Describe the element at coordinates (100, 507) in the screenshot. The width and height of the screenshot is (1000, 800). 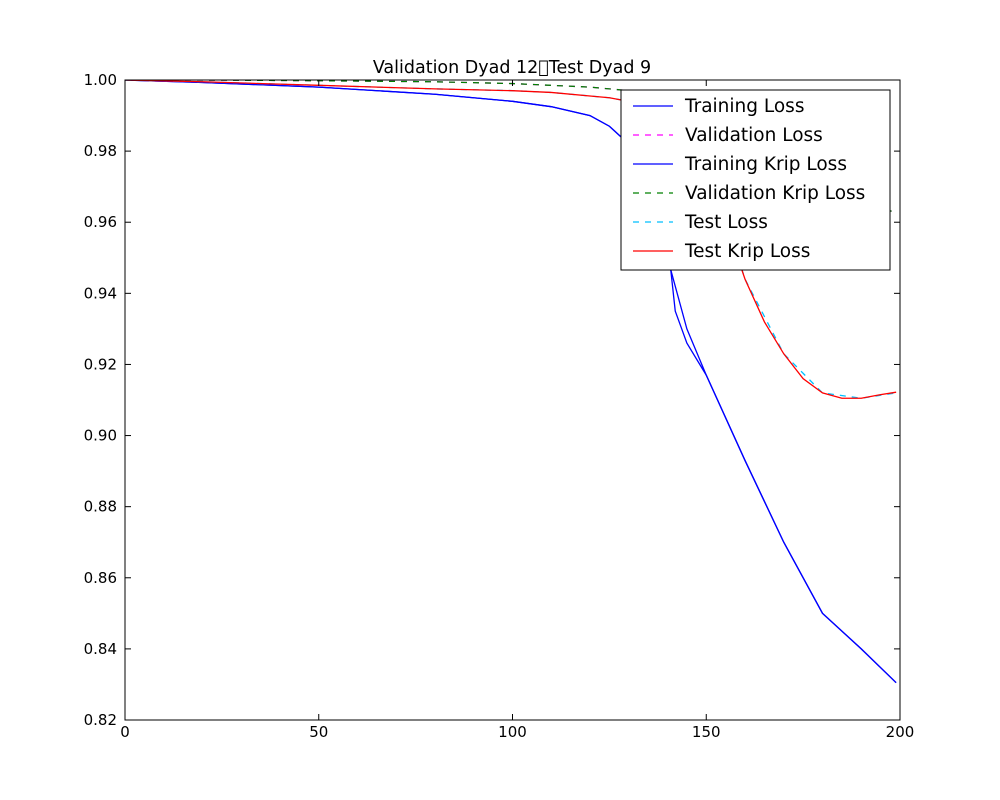
I see `y-tick-label: 0.88` at that location.